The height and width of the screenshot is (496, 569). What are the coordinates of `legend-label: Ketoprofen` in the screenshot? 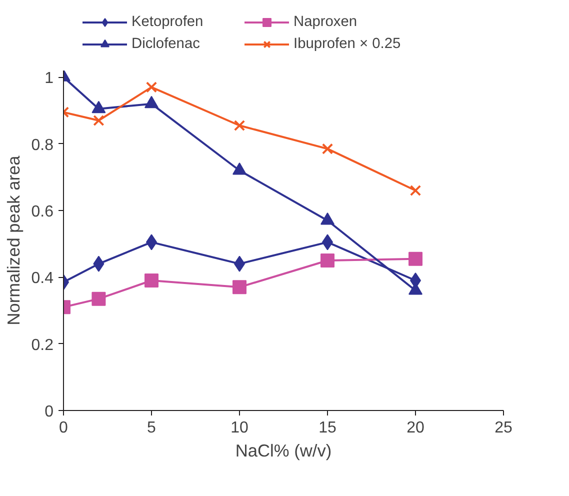 It's located at (168, 22).